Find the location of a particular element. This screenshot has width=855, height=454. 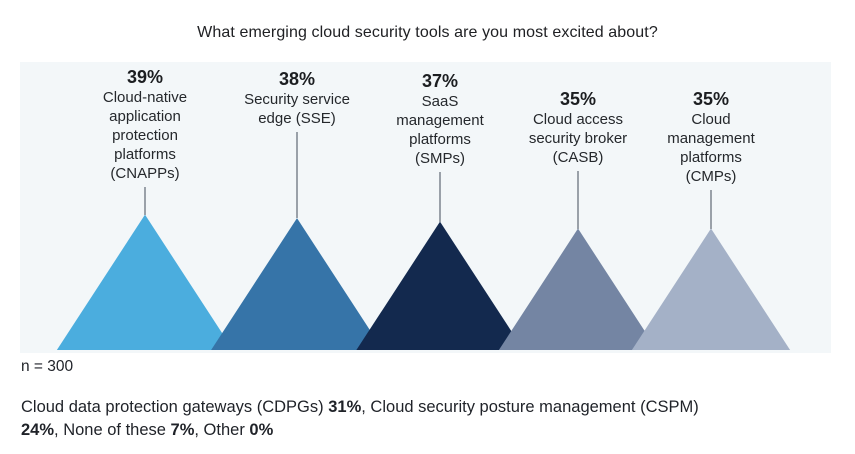

chart-column-4: 35% Cloud access security broker (CASB) is located at coordinates (578, 158).